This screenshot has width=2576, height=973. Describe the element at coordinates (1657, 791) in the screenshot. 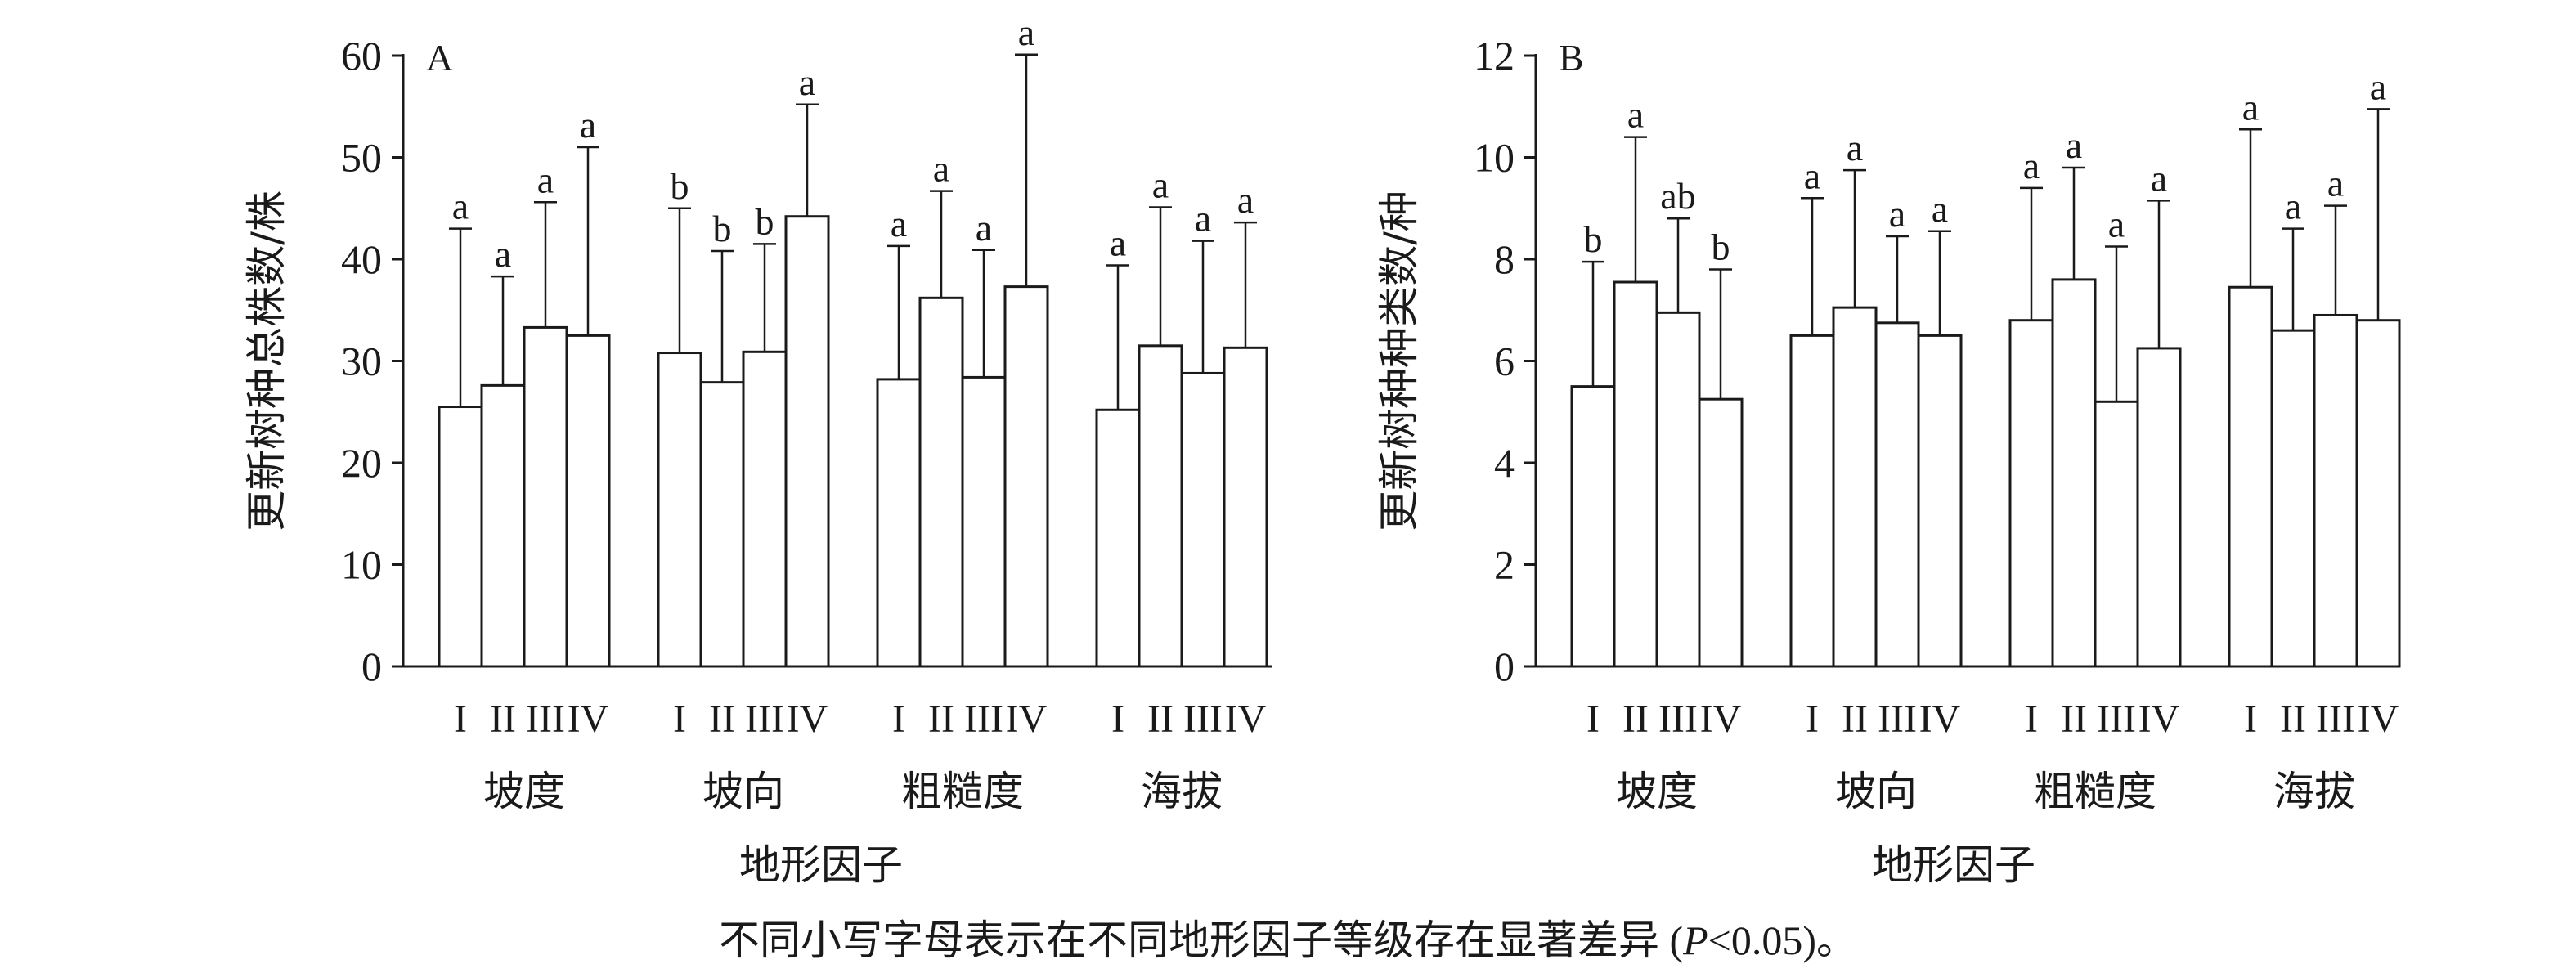

I see `group-label: 坡度` at that location.